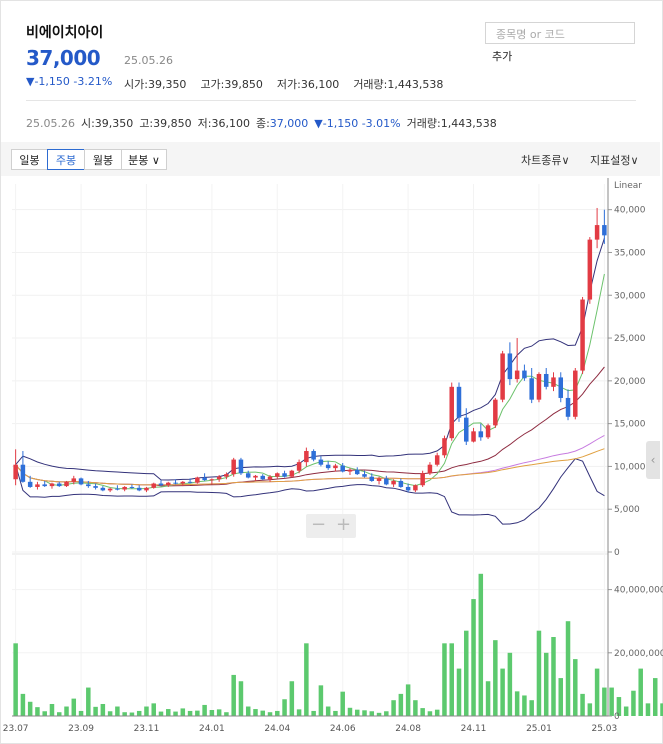 This screenshot has width=663, height=744. Describe the element at coordinates (630, 253) in the screenshot. I see `price-tick-label: 35,000` at that location.